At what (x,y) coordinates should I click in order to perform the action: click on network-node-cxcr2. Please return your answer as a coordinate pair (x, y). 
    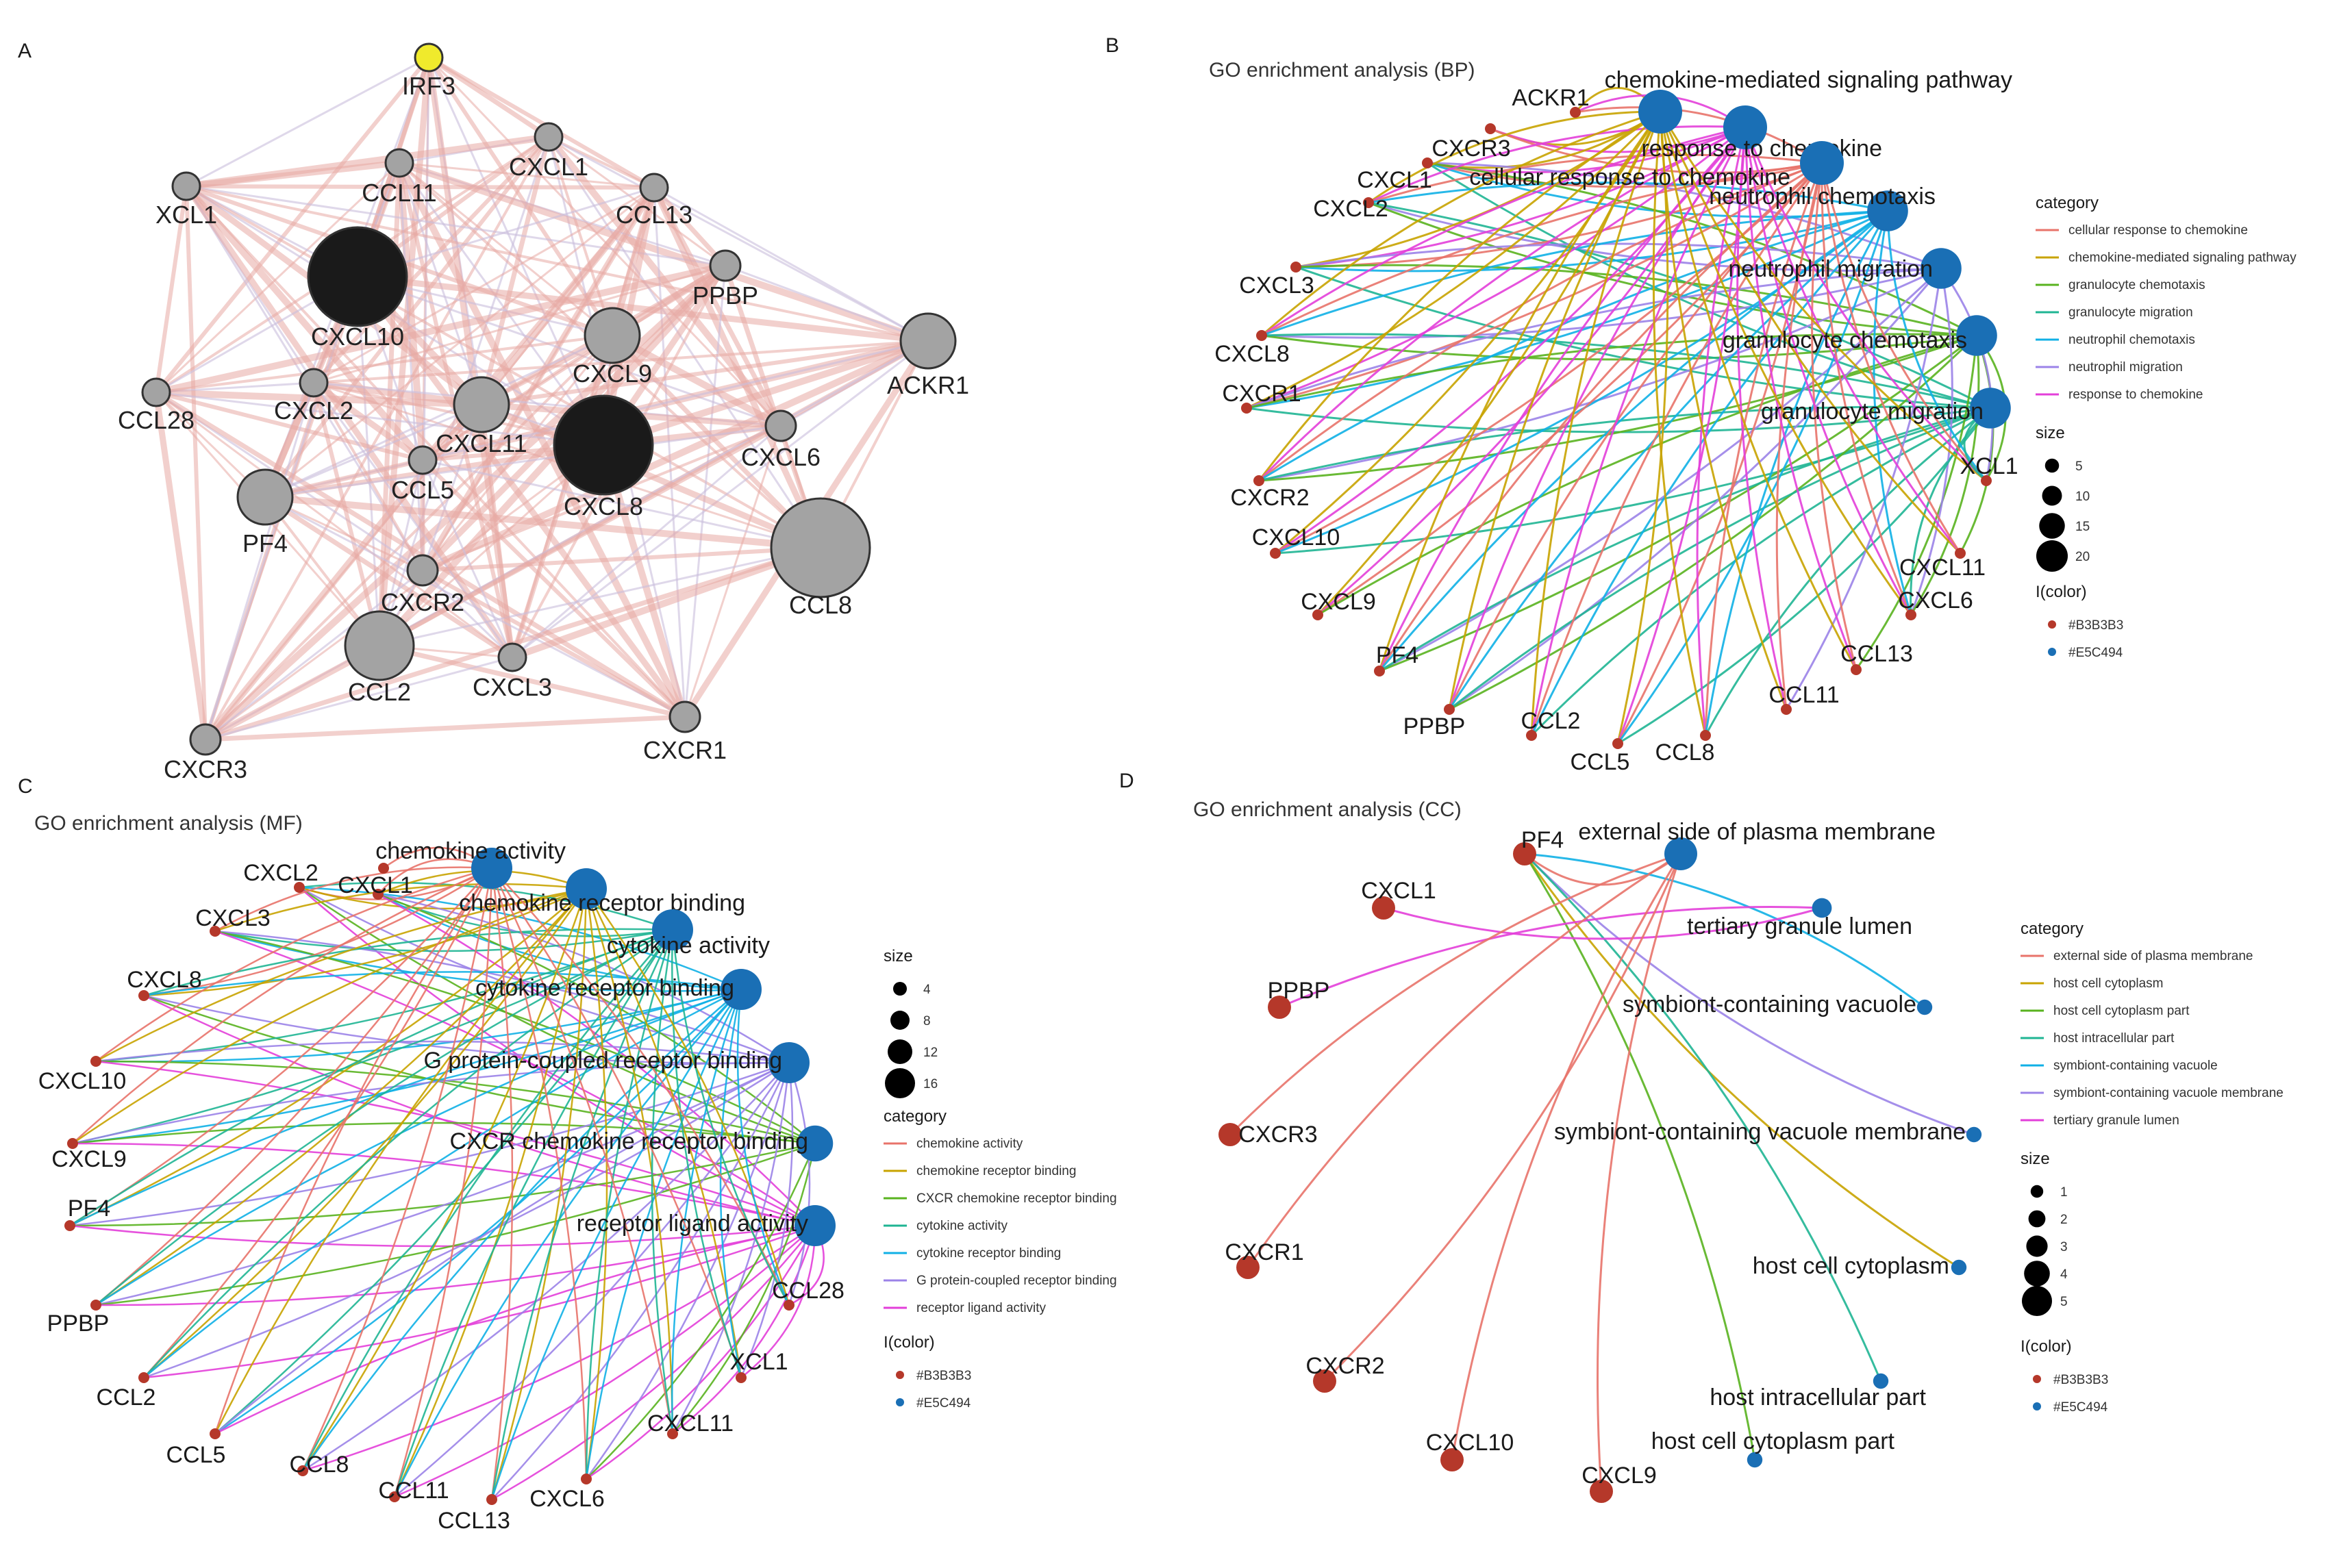
    Looking at the image, I should click on (422, 570).